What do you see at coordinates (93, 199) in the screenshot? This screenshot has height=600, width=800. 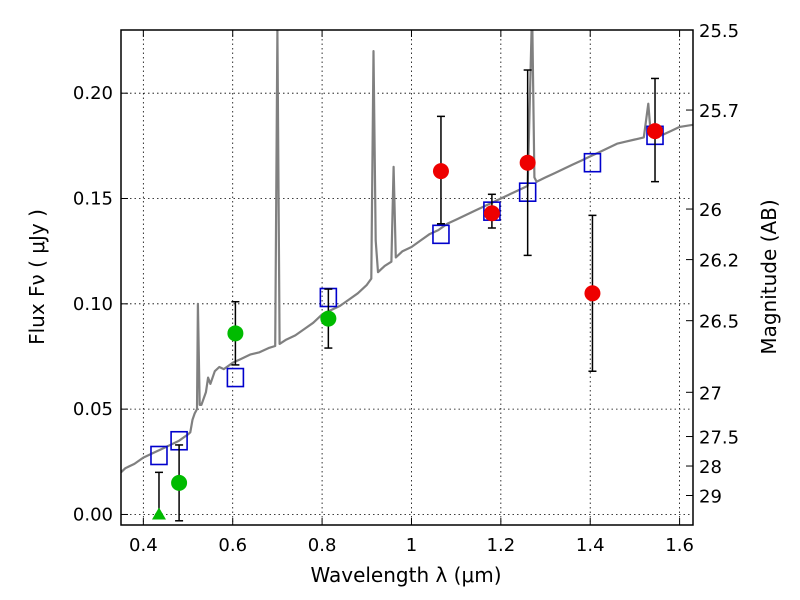 I see `y-tick-label: 0.15` at bounding box center [93, 199].